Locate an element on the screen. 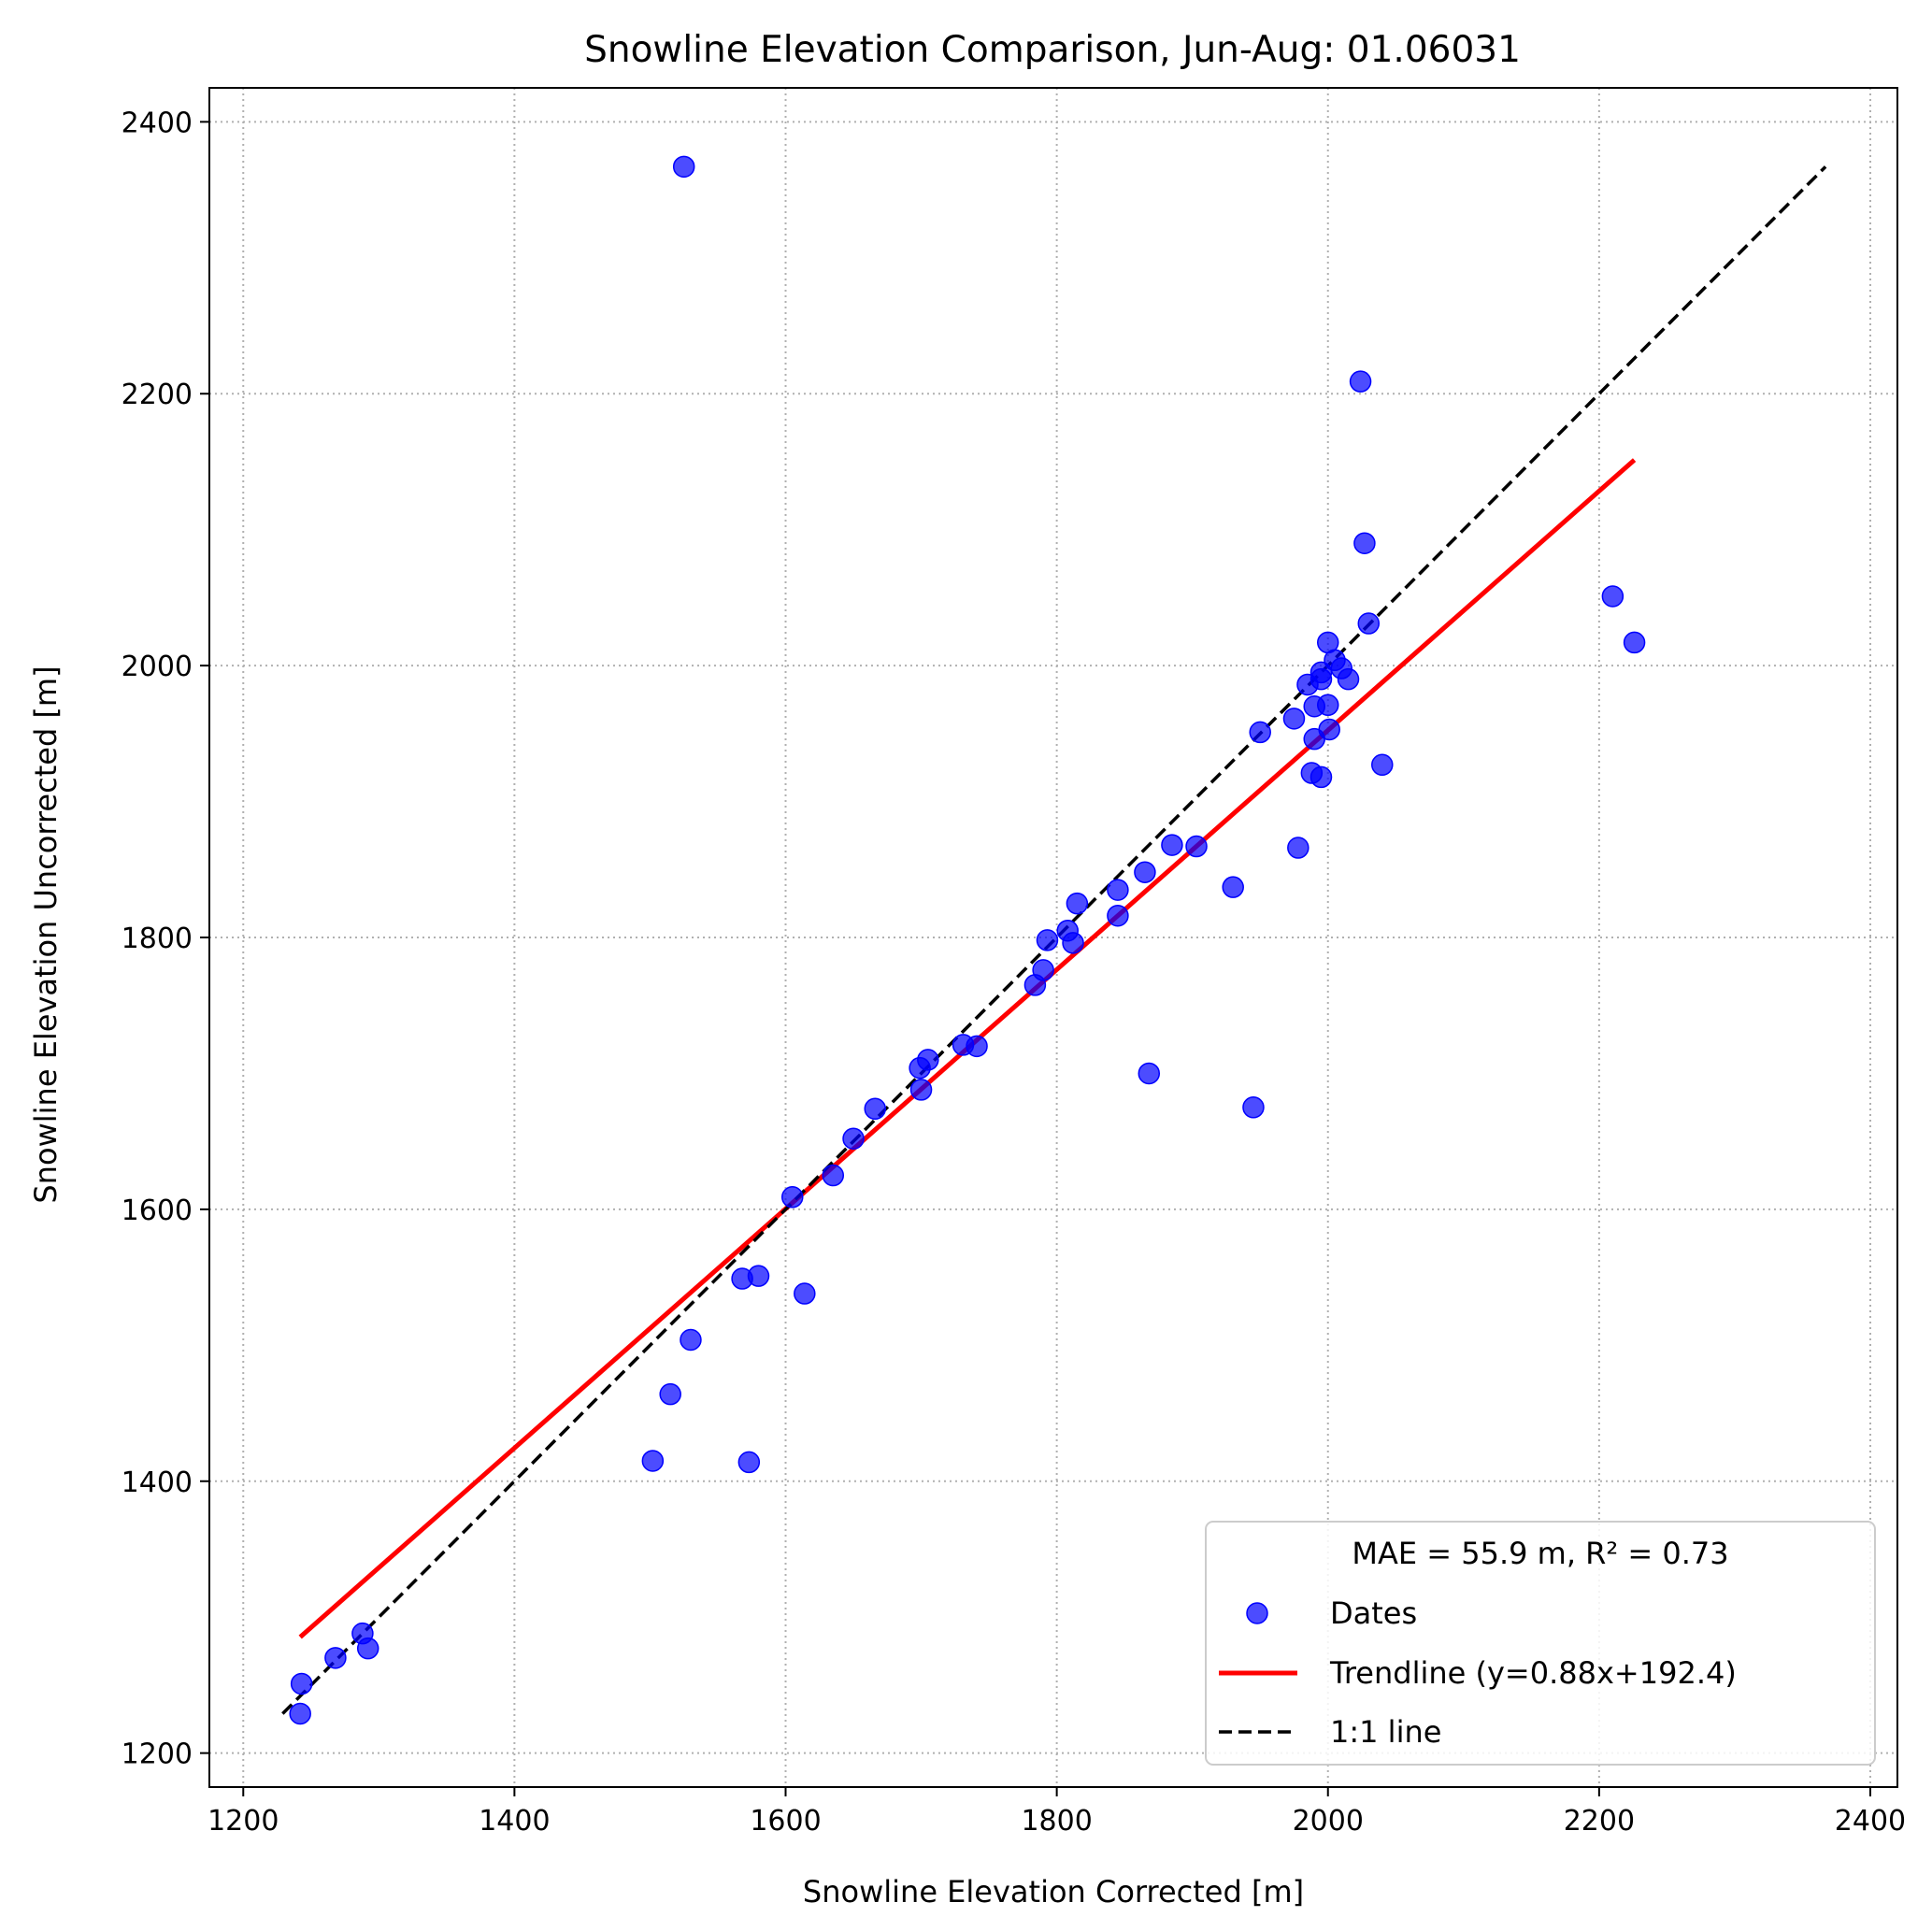 The image size is (1932, 1931). legend-label-identity: 1:1 line is located at coordinates (1385, 1732).